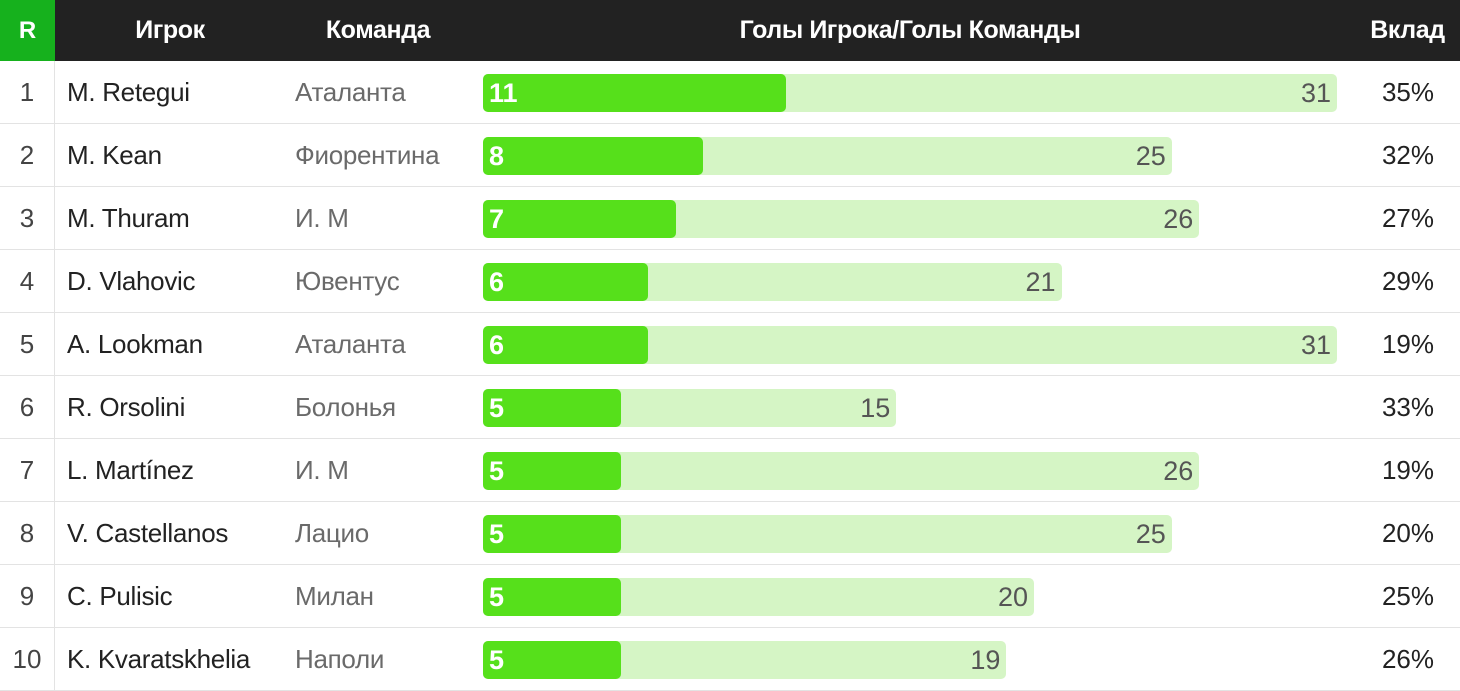 This screenshot has width=1460, height=691. I want to click on table-row: 6 R. Orsolini Болонья 5 15 33%, so click(730, 407).